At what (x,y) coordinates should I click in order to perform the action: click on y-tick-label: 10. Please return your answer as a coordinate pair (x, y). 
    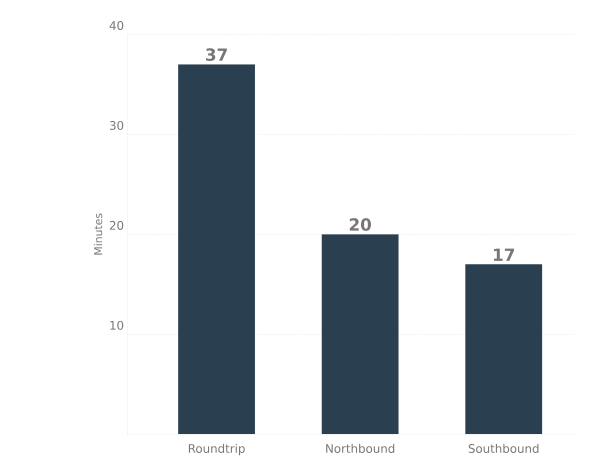
    Looking at the image, I should click on (117, 325).